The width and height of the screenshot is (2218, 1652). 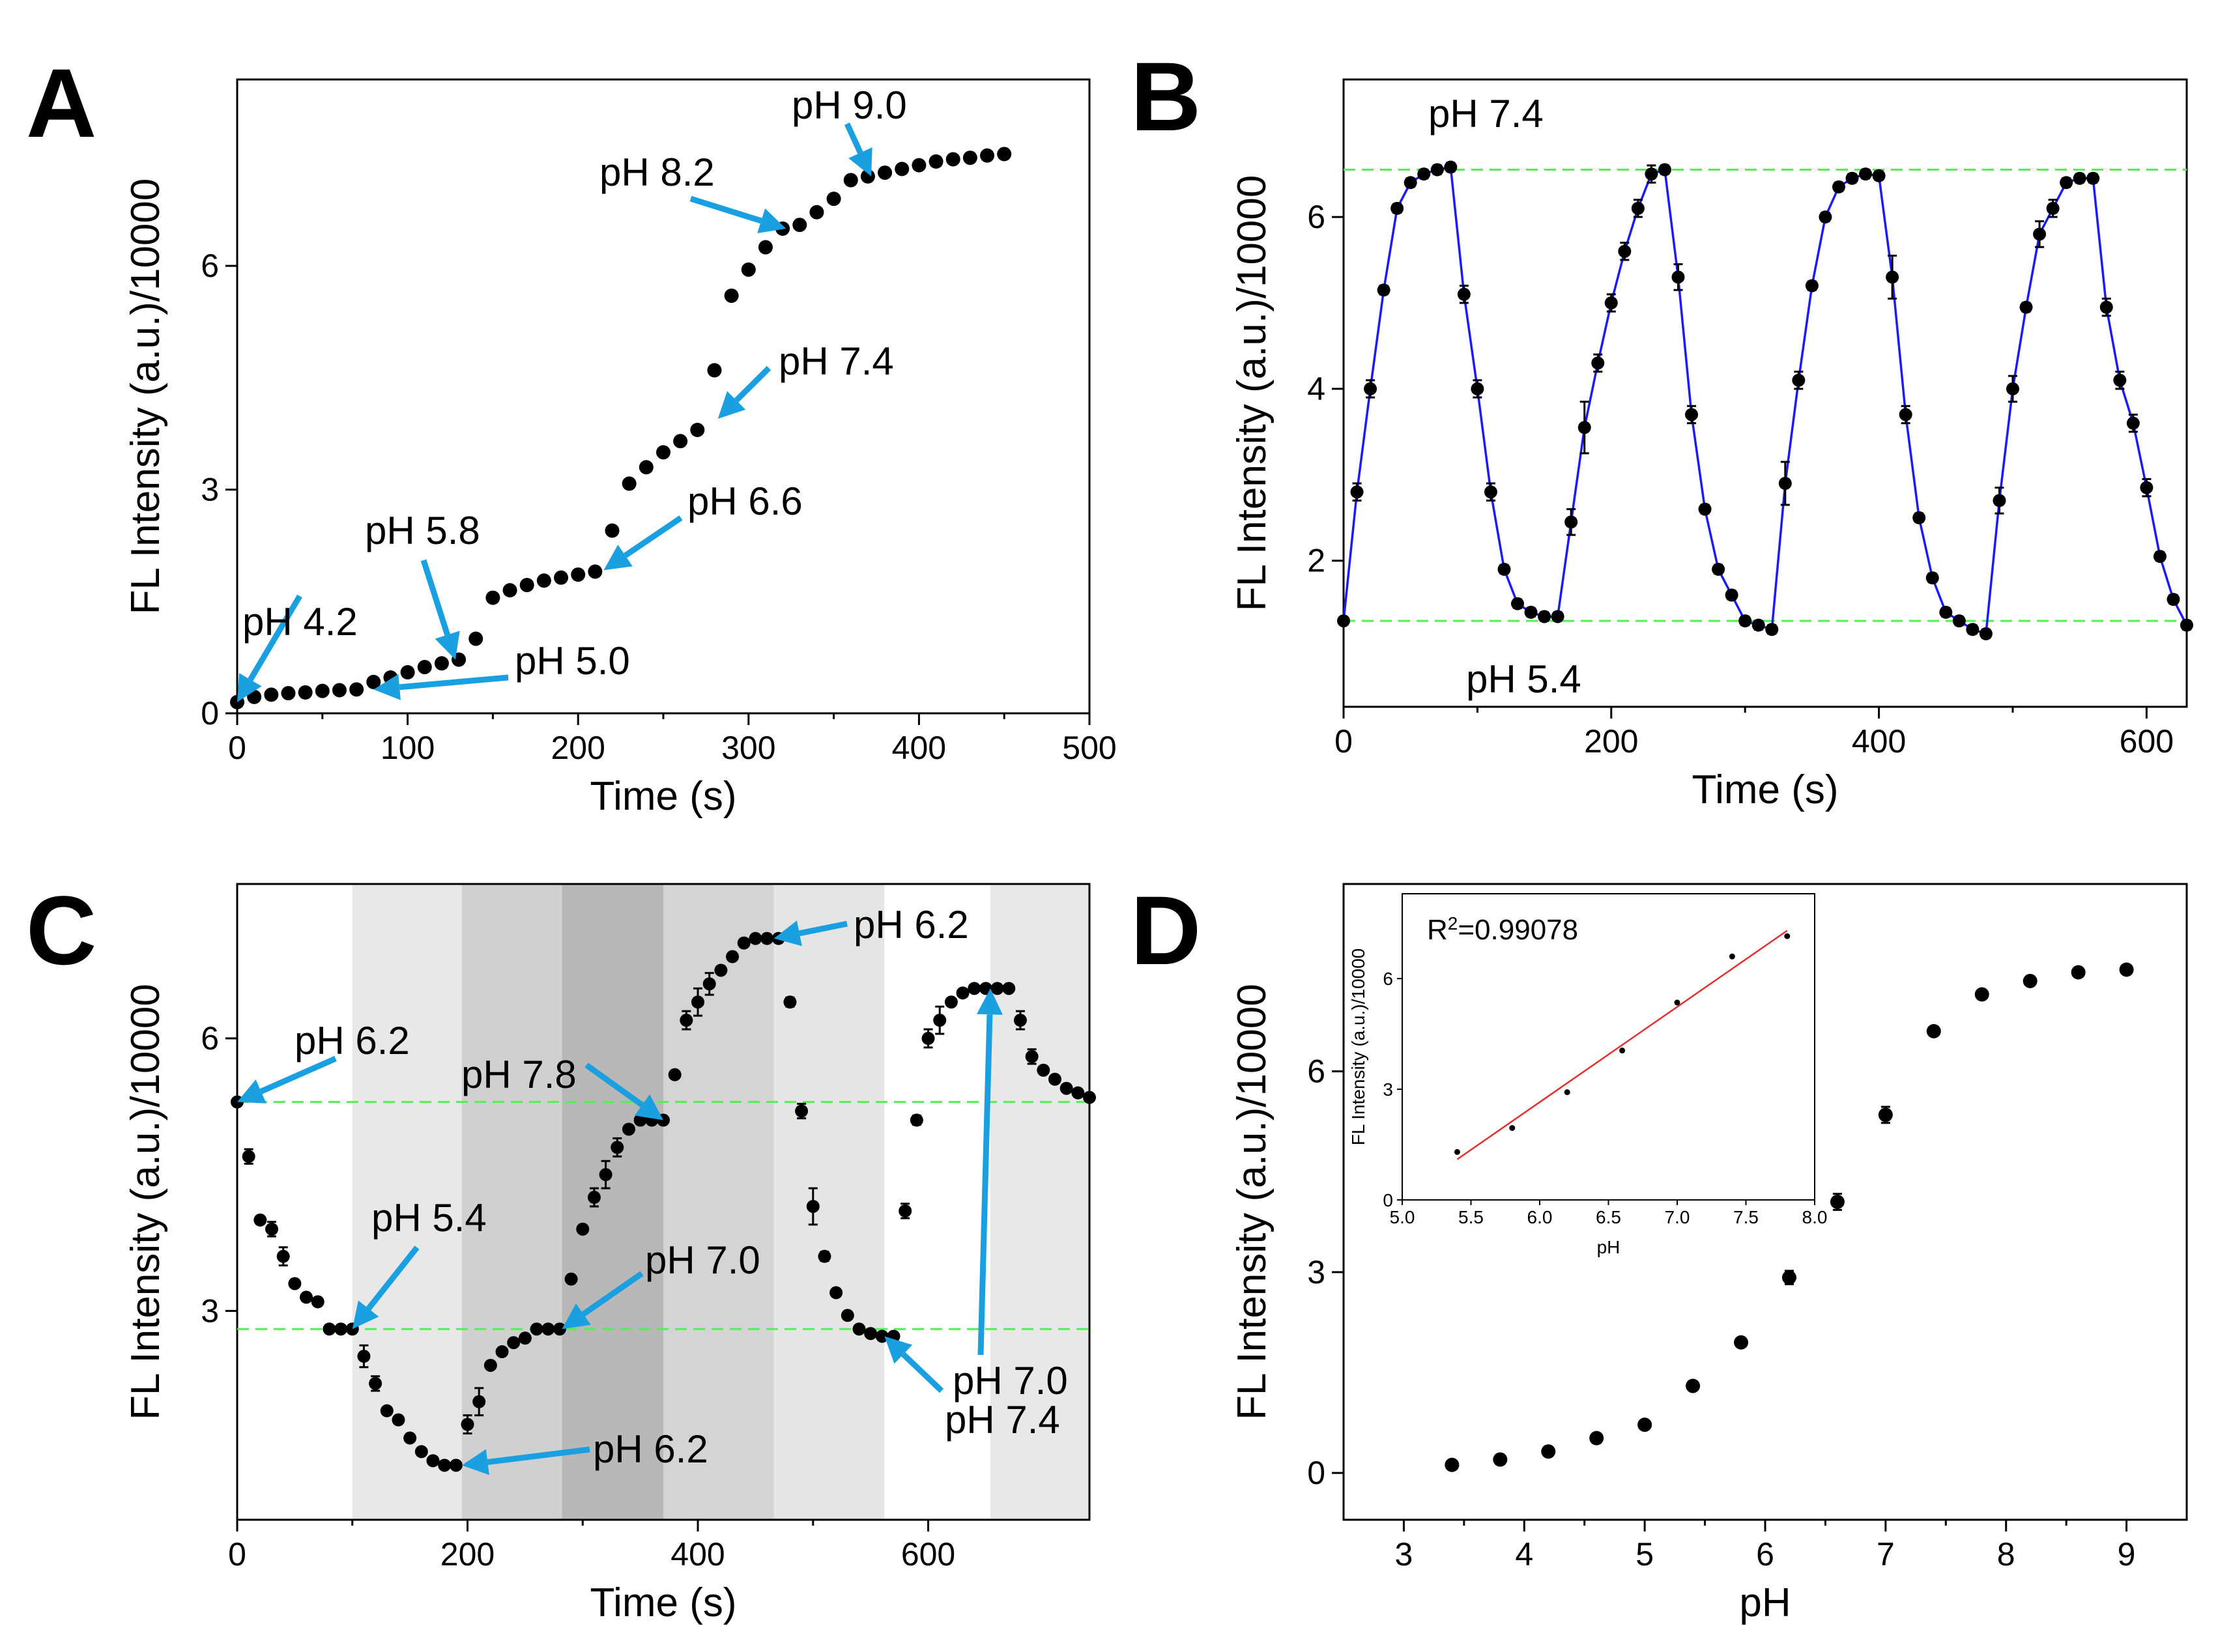 What do you see at coordinates (829, 1202) in the screenshot?
I see `background-band` at bounding box center [829, 1202].